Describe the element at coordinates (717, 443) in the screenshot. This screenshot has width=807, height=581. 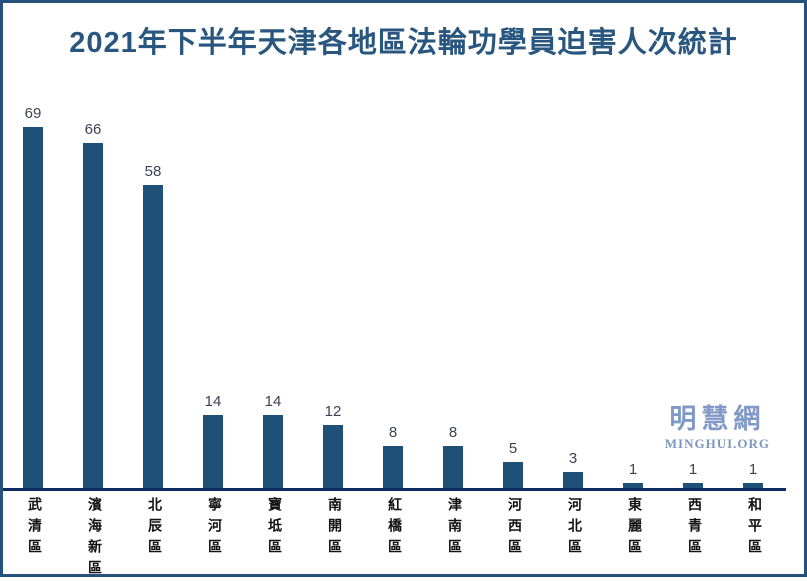
I see `watermark-latin-text: MINGHUI.ORG` at that location.